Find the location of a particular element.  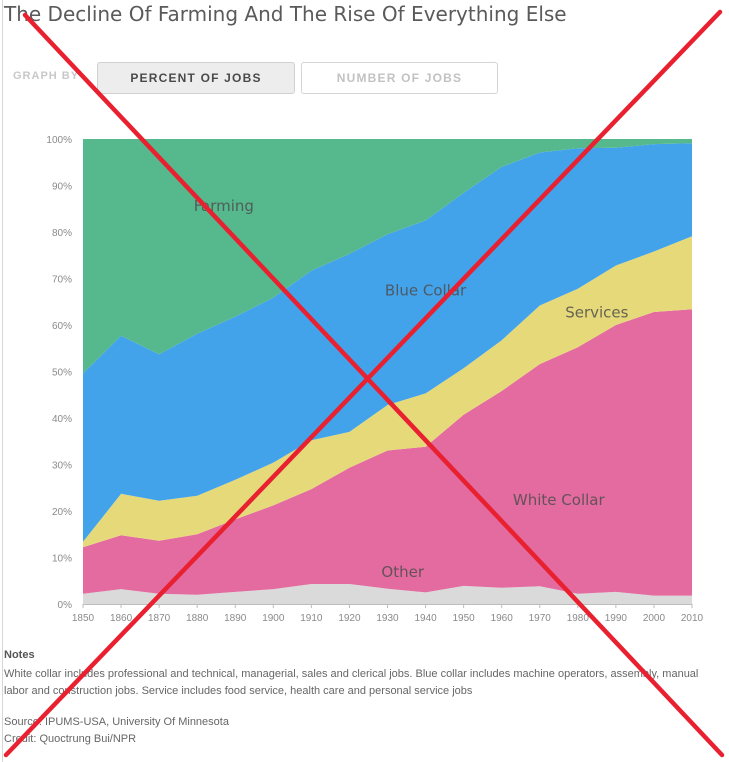

y-tick-label: 10% is located at coordinates (62, 559).